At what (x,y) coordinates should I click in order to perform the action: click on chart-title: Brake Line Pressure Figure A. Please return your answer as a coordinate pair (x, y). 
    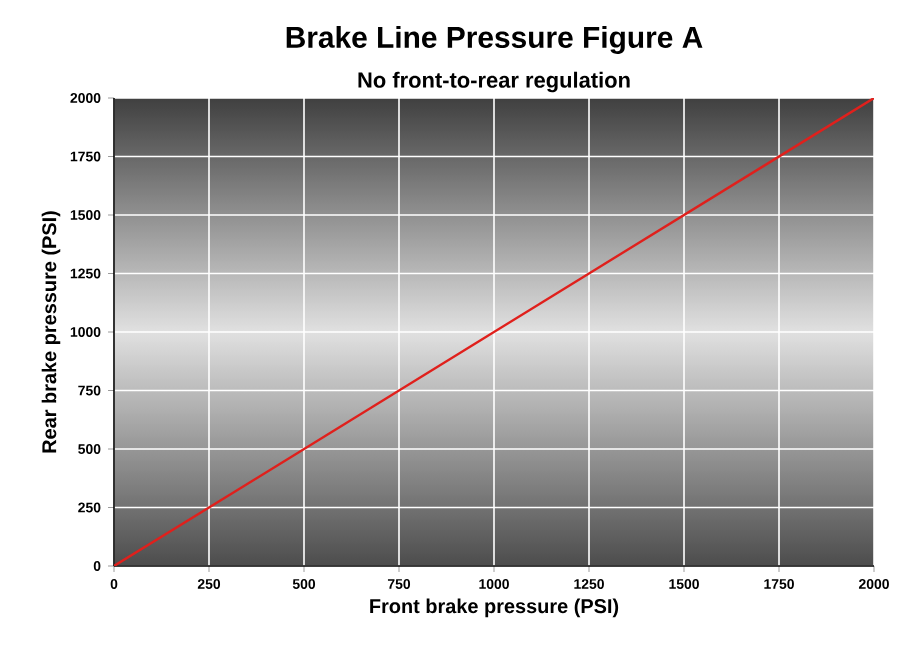
    Looking at the image, I should click on (494, 40).